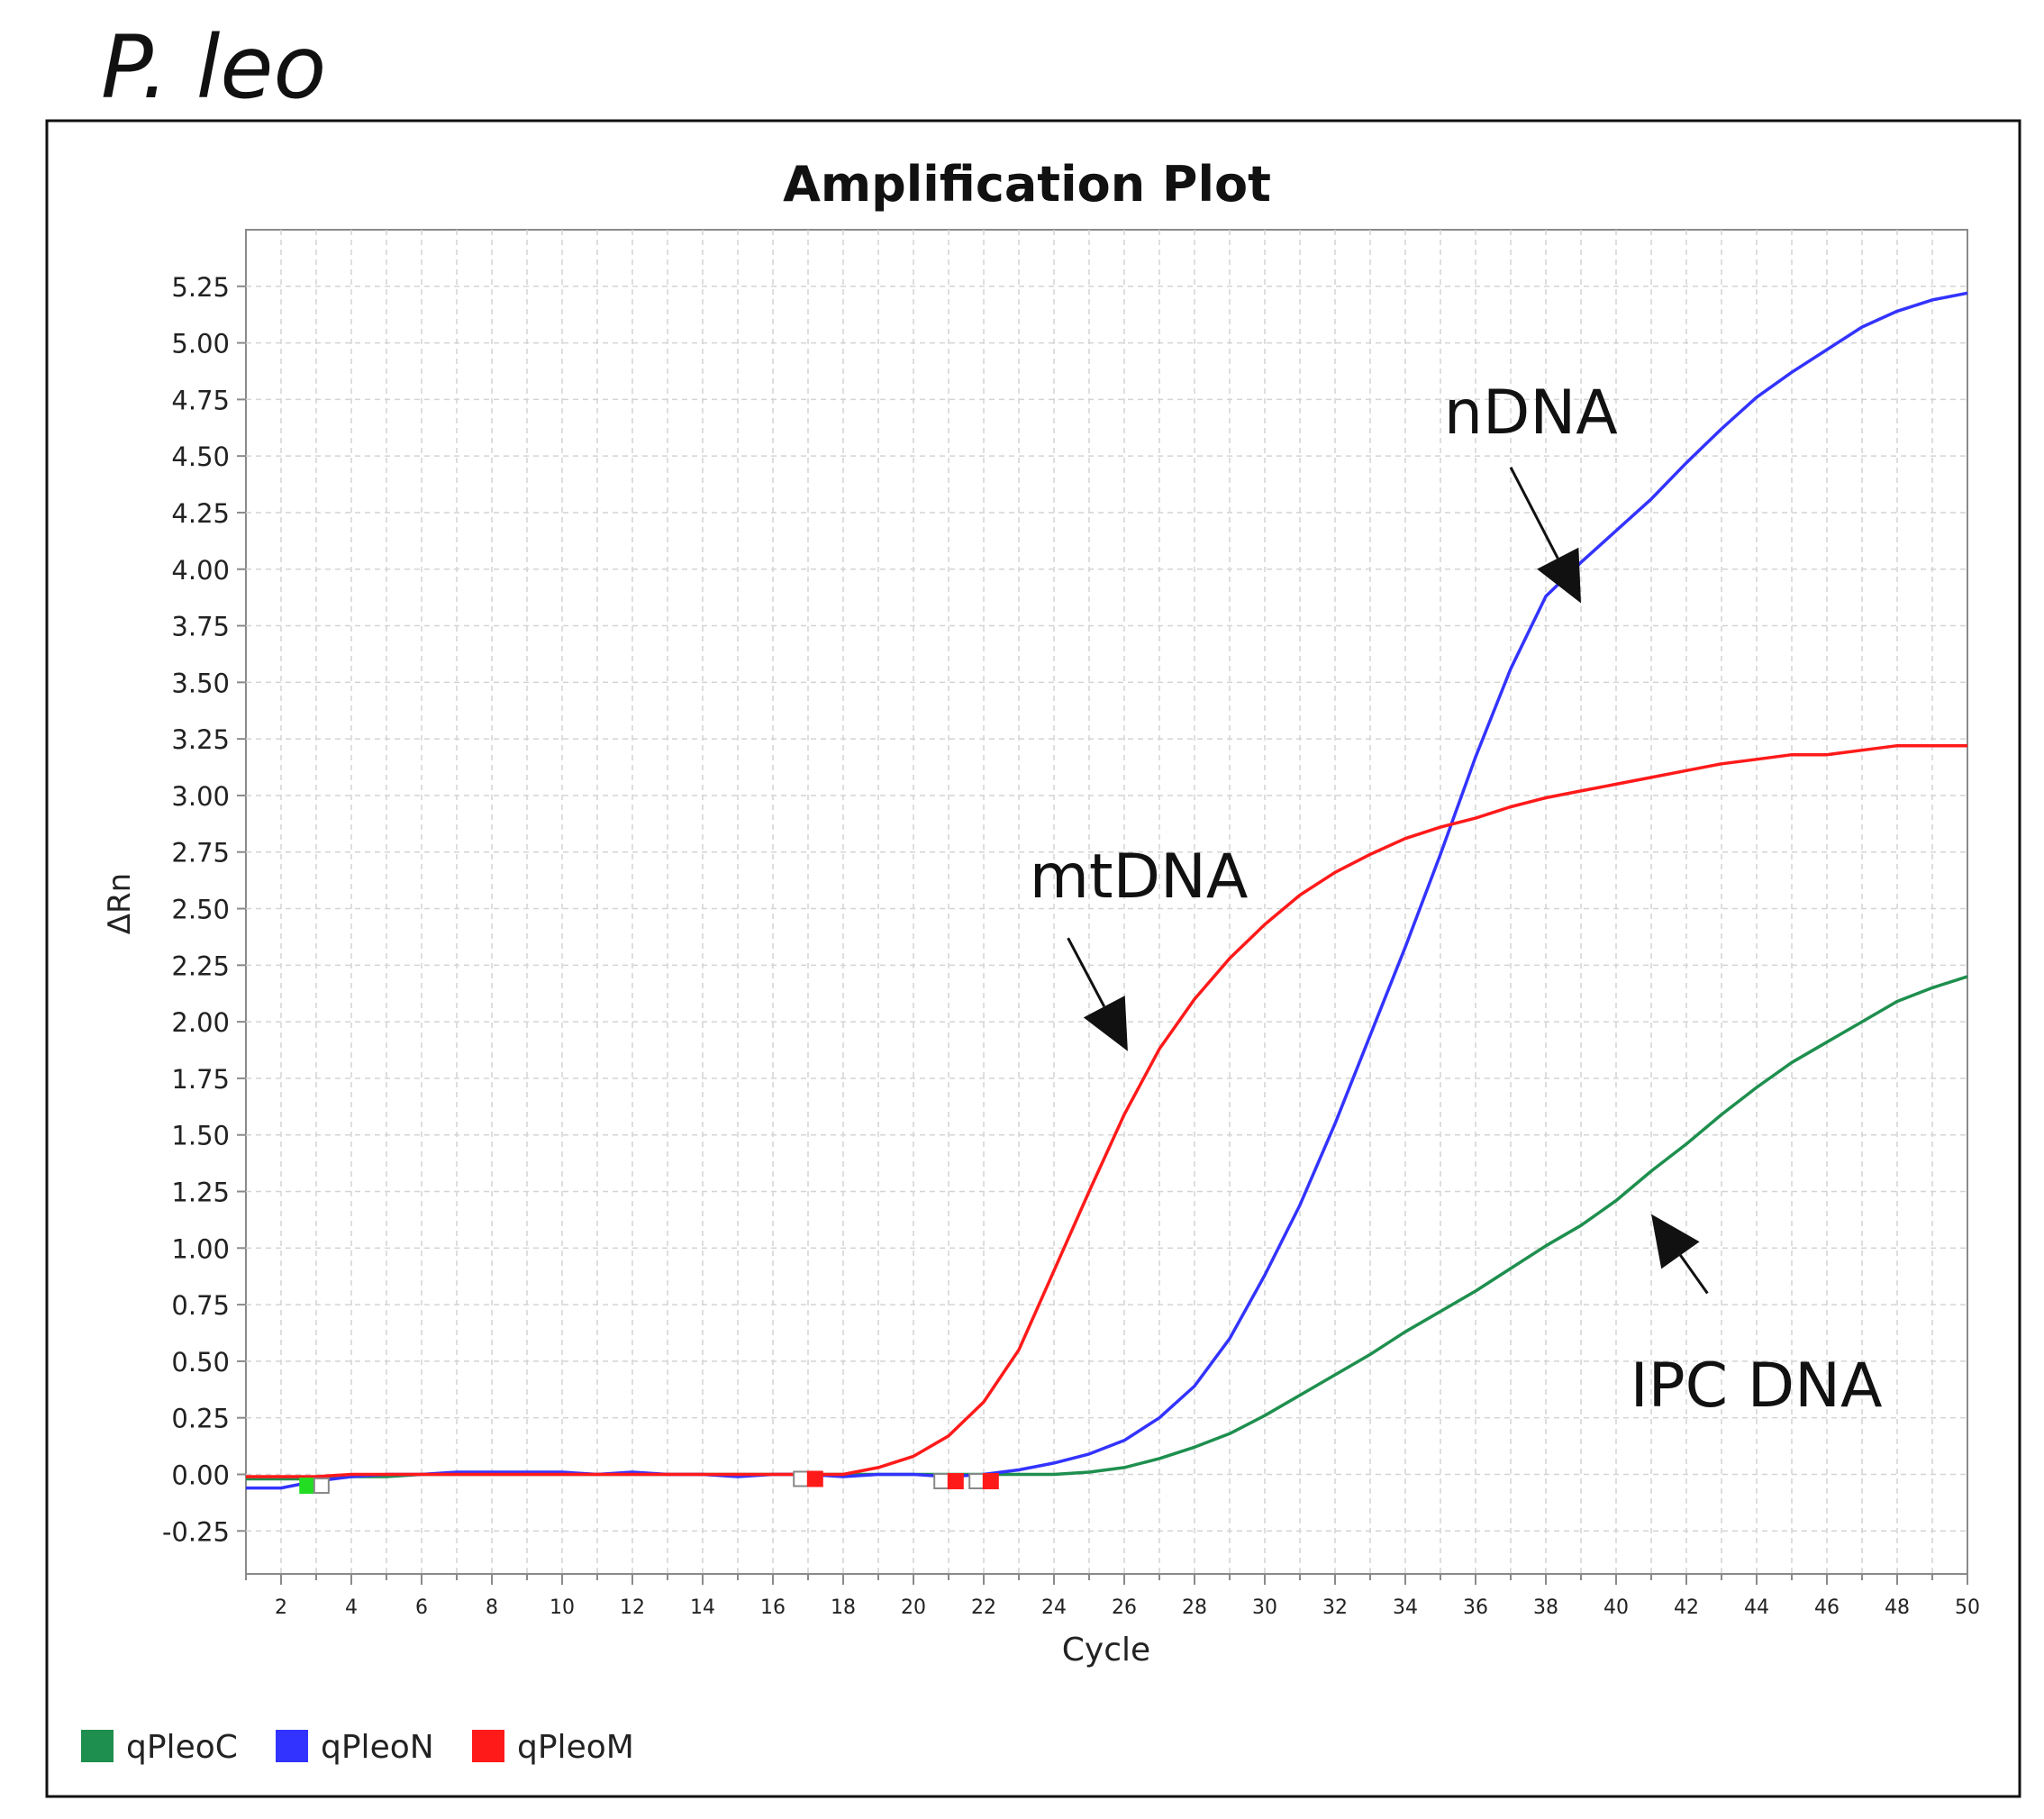  Describe the element at coordinates (1027, 185) in the screenshot. I see `chart-title: Amplification Plot` at that location.